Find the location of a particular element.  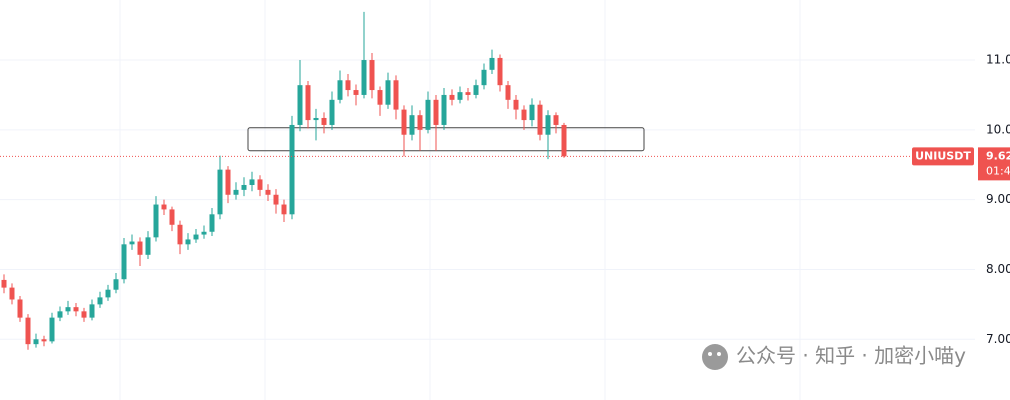

y-tick-label: 9.00 is located at coordinates (998, 199).